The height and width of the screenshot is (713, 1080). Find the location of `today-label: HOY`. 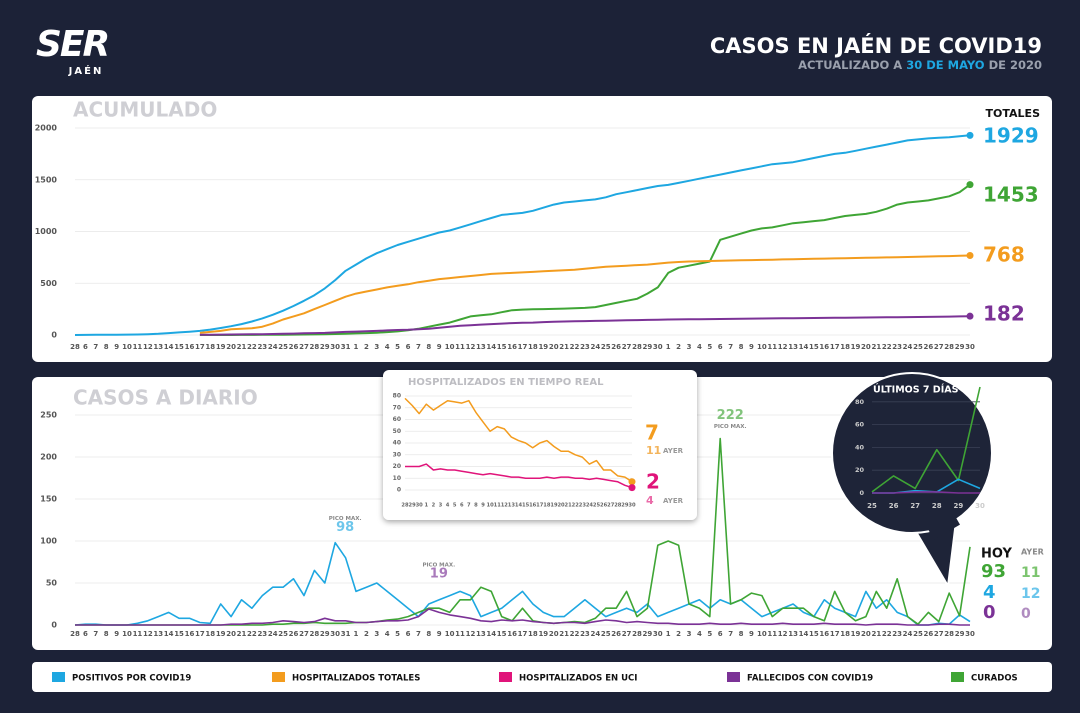

today-label: HOY is located at coordinates (996, 554).